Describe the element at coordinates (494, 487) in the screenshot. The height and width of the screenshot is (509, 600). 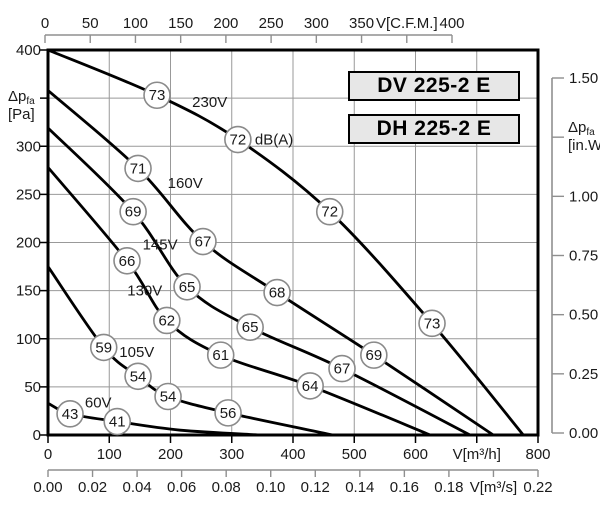
I see `m3s-axis-label: V[m³/s]` at that location.